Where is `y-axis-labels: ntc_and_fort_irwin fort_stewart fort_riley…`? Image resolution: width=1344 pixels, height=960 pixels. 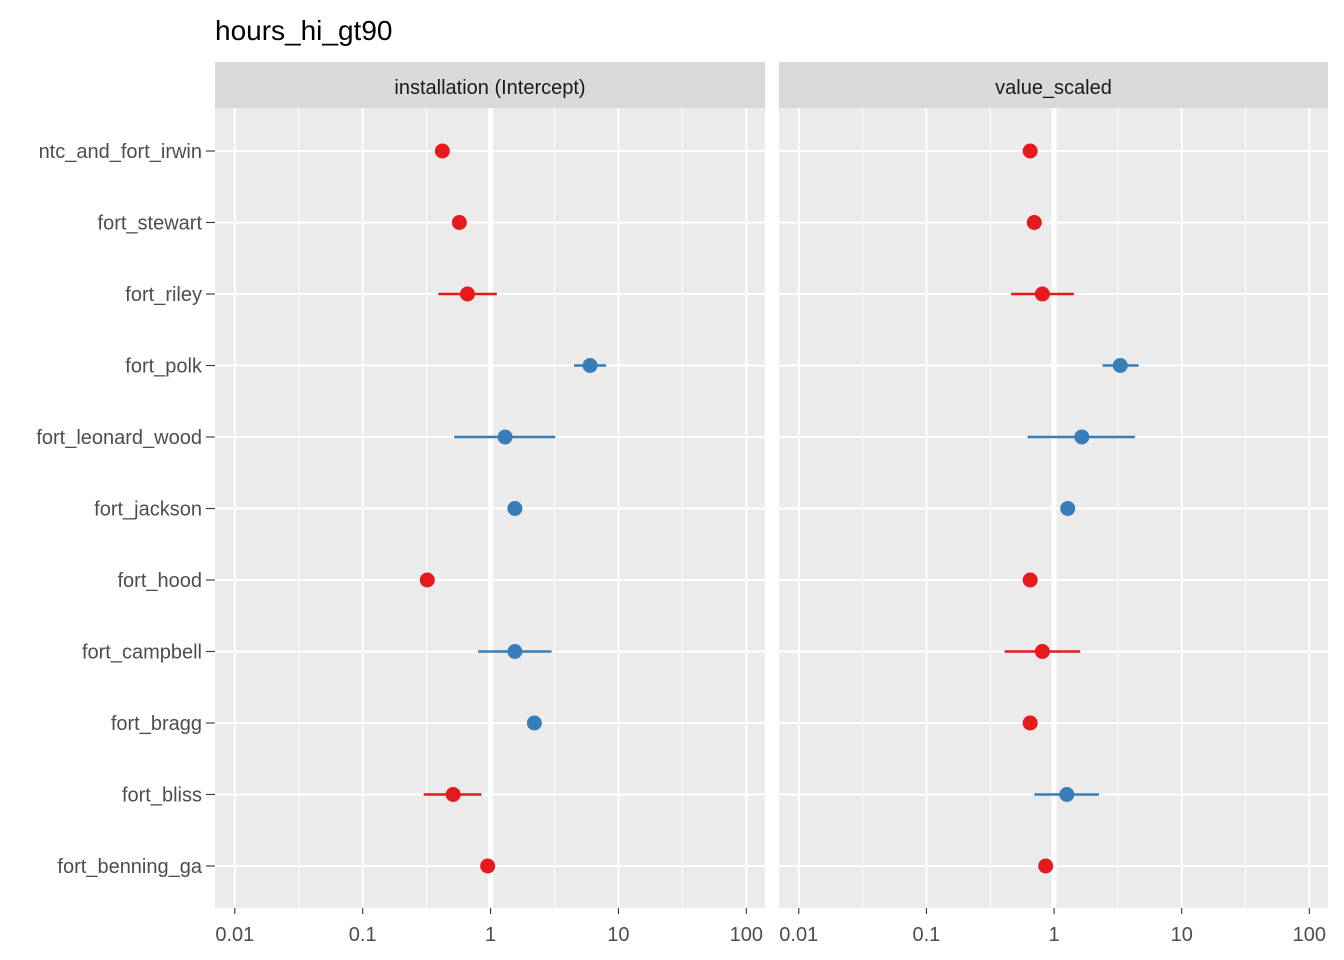
y-axis-labels: ntc_and_fort_irwin fort_stewart fort_riley… is located at coordinates (125, 509).